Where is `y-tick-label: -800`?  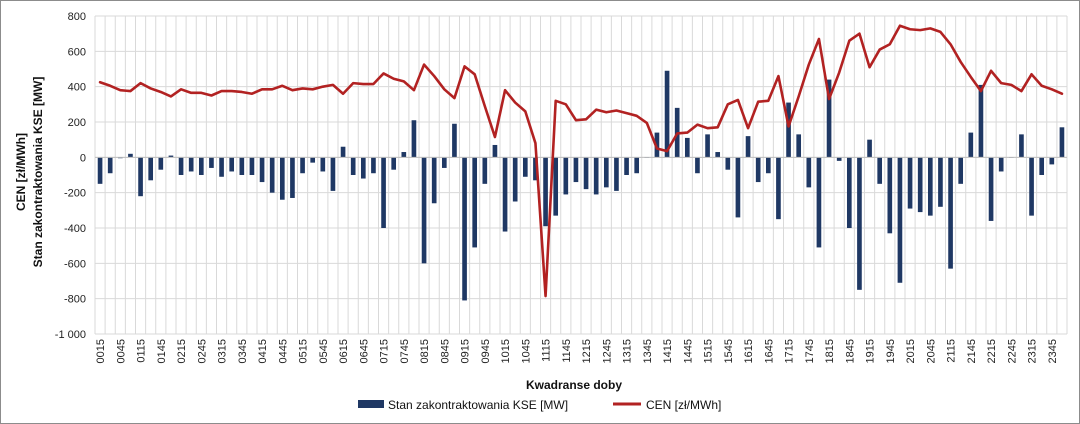 y-tick-label: -800 is located at coordinates (75, 300).